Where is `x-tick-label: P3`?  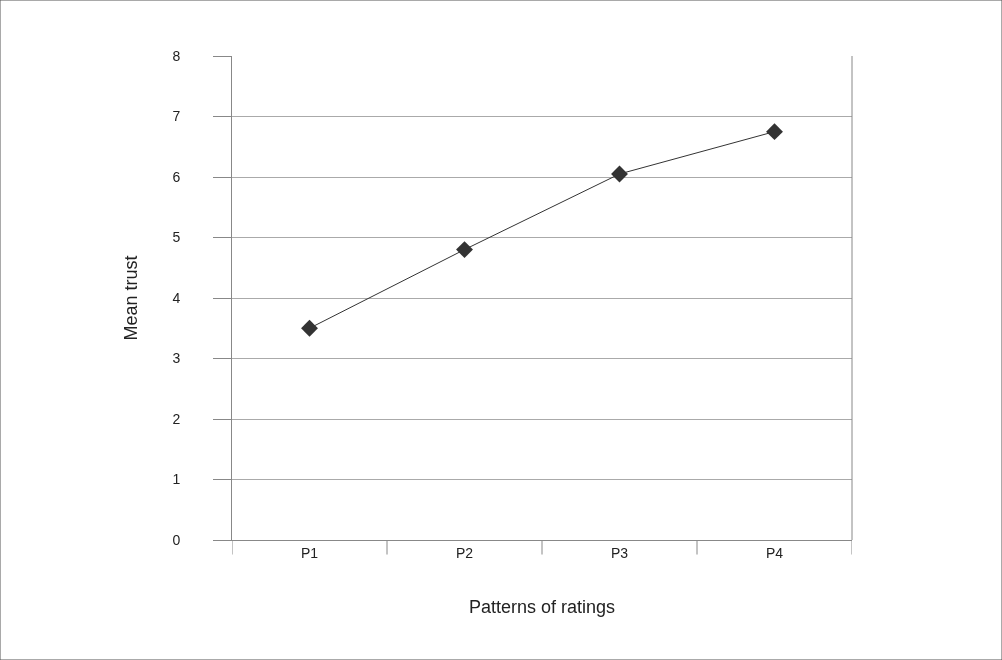 x-tick-label: P3 is located at coordinates (619, 552).